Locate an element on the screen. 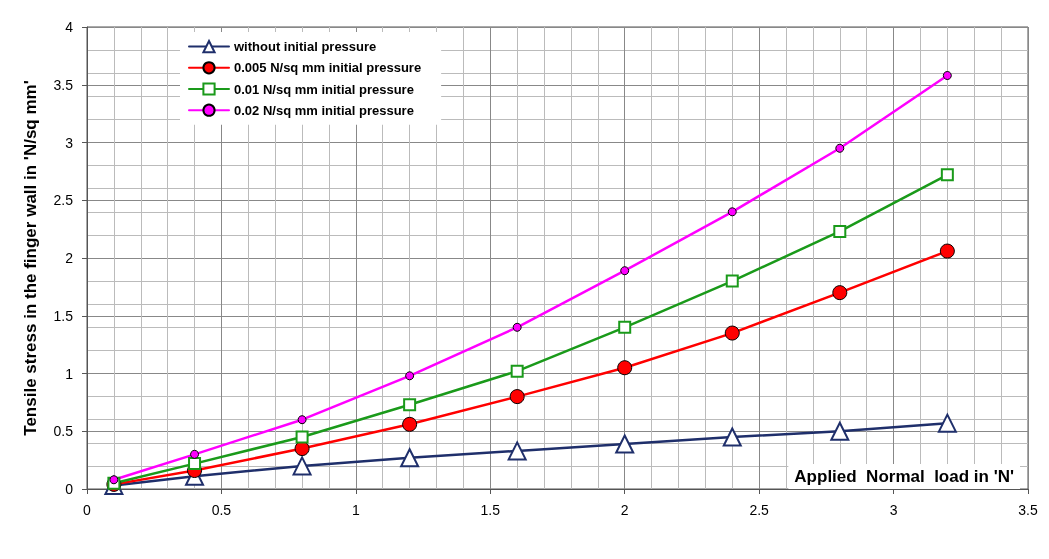 This screenshot has width=1049, height=559. y-tick-label: 1.5 is located at coordinates (63, 315).